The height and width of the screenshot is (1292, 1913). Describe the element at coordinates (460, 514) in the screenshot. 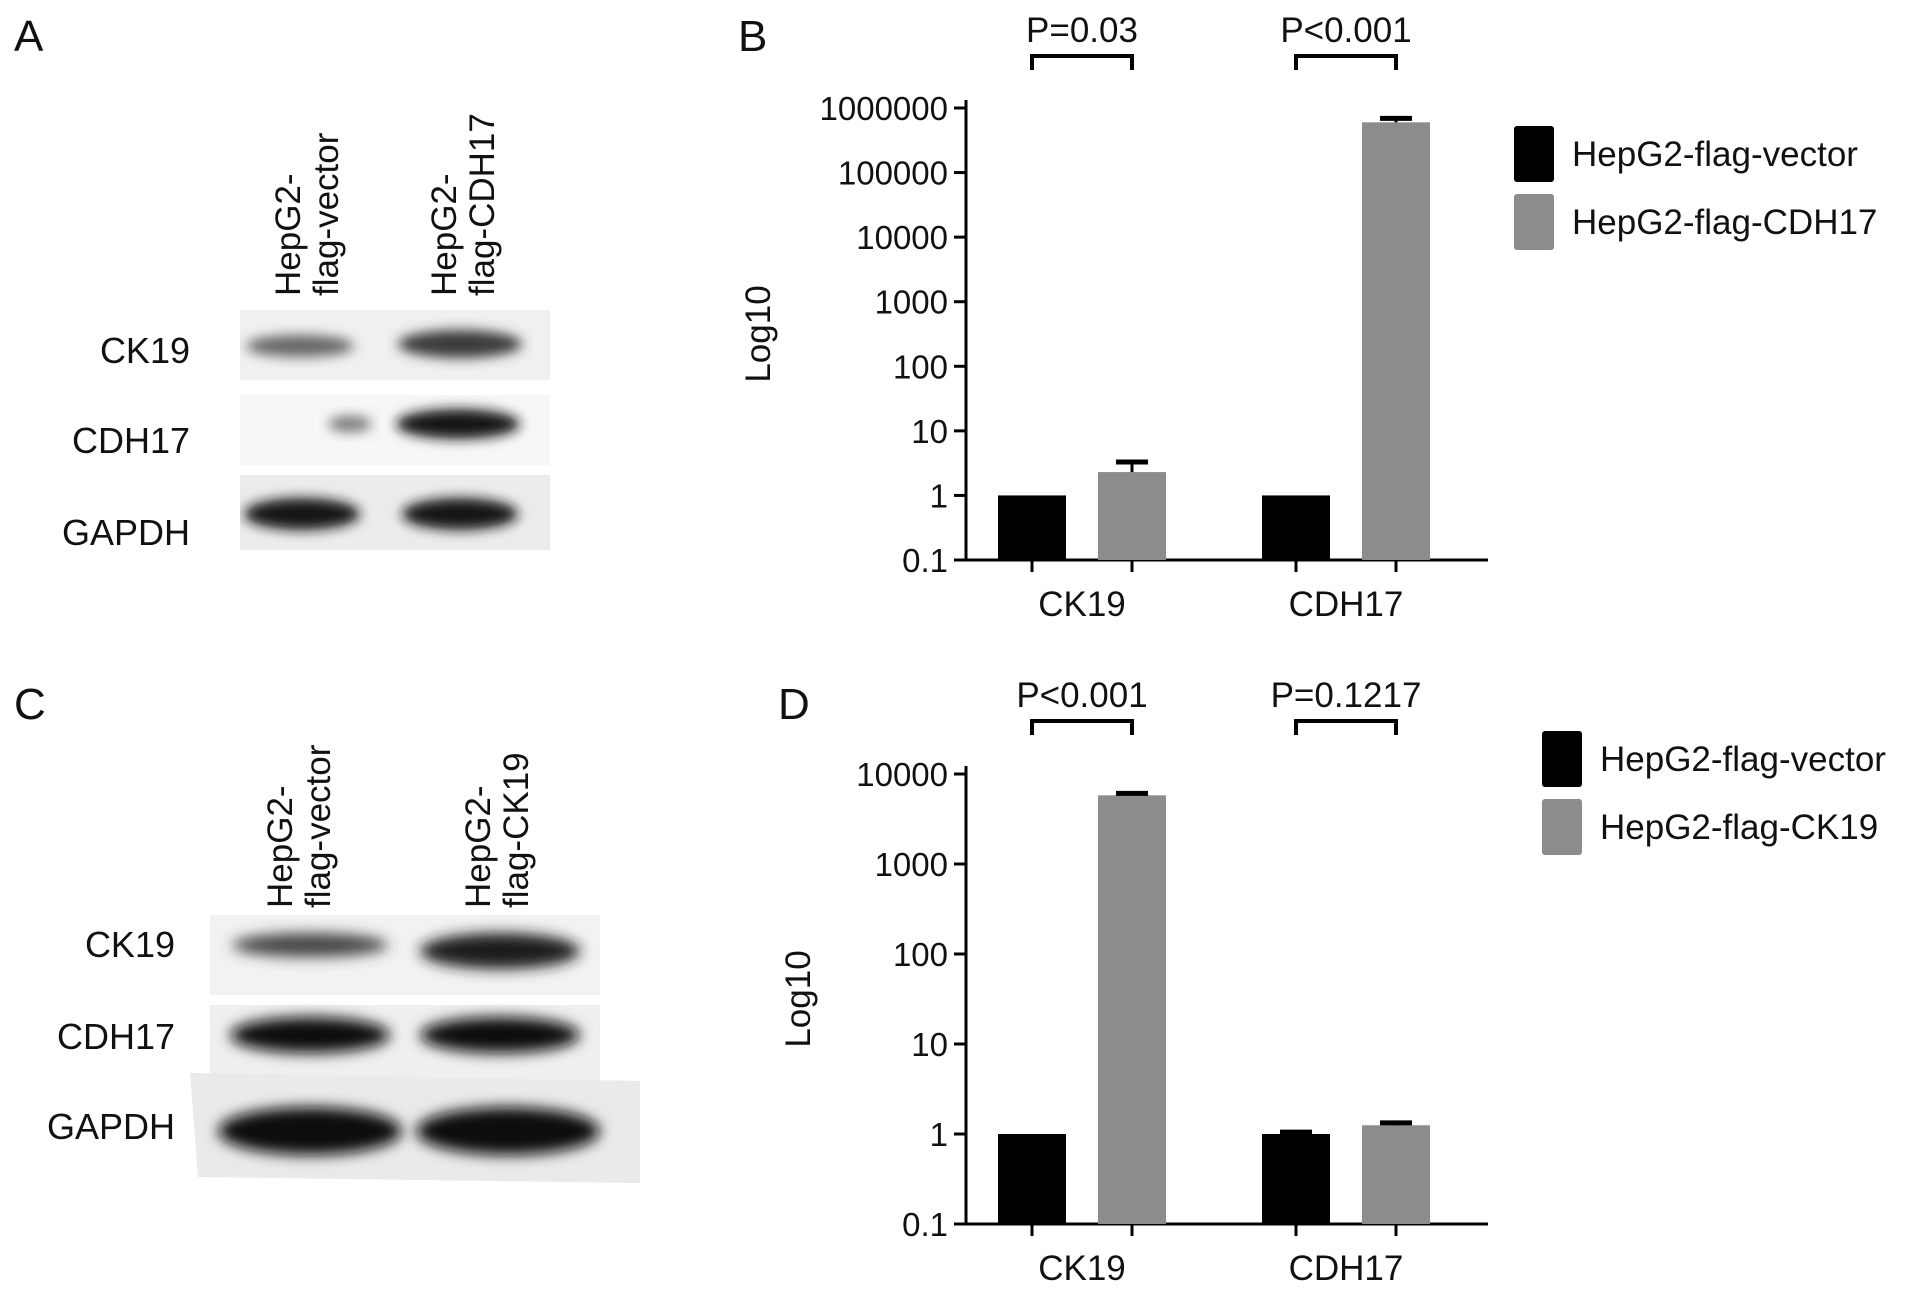

I see `band-gapdh-cdh17` at that location.